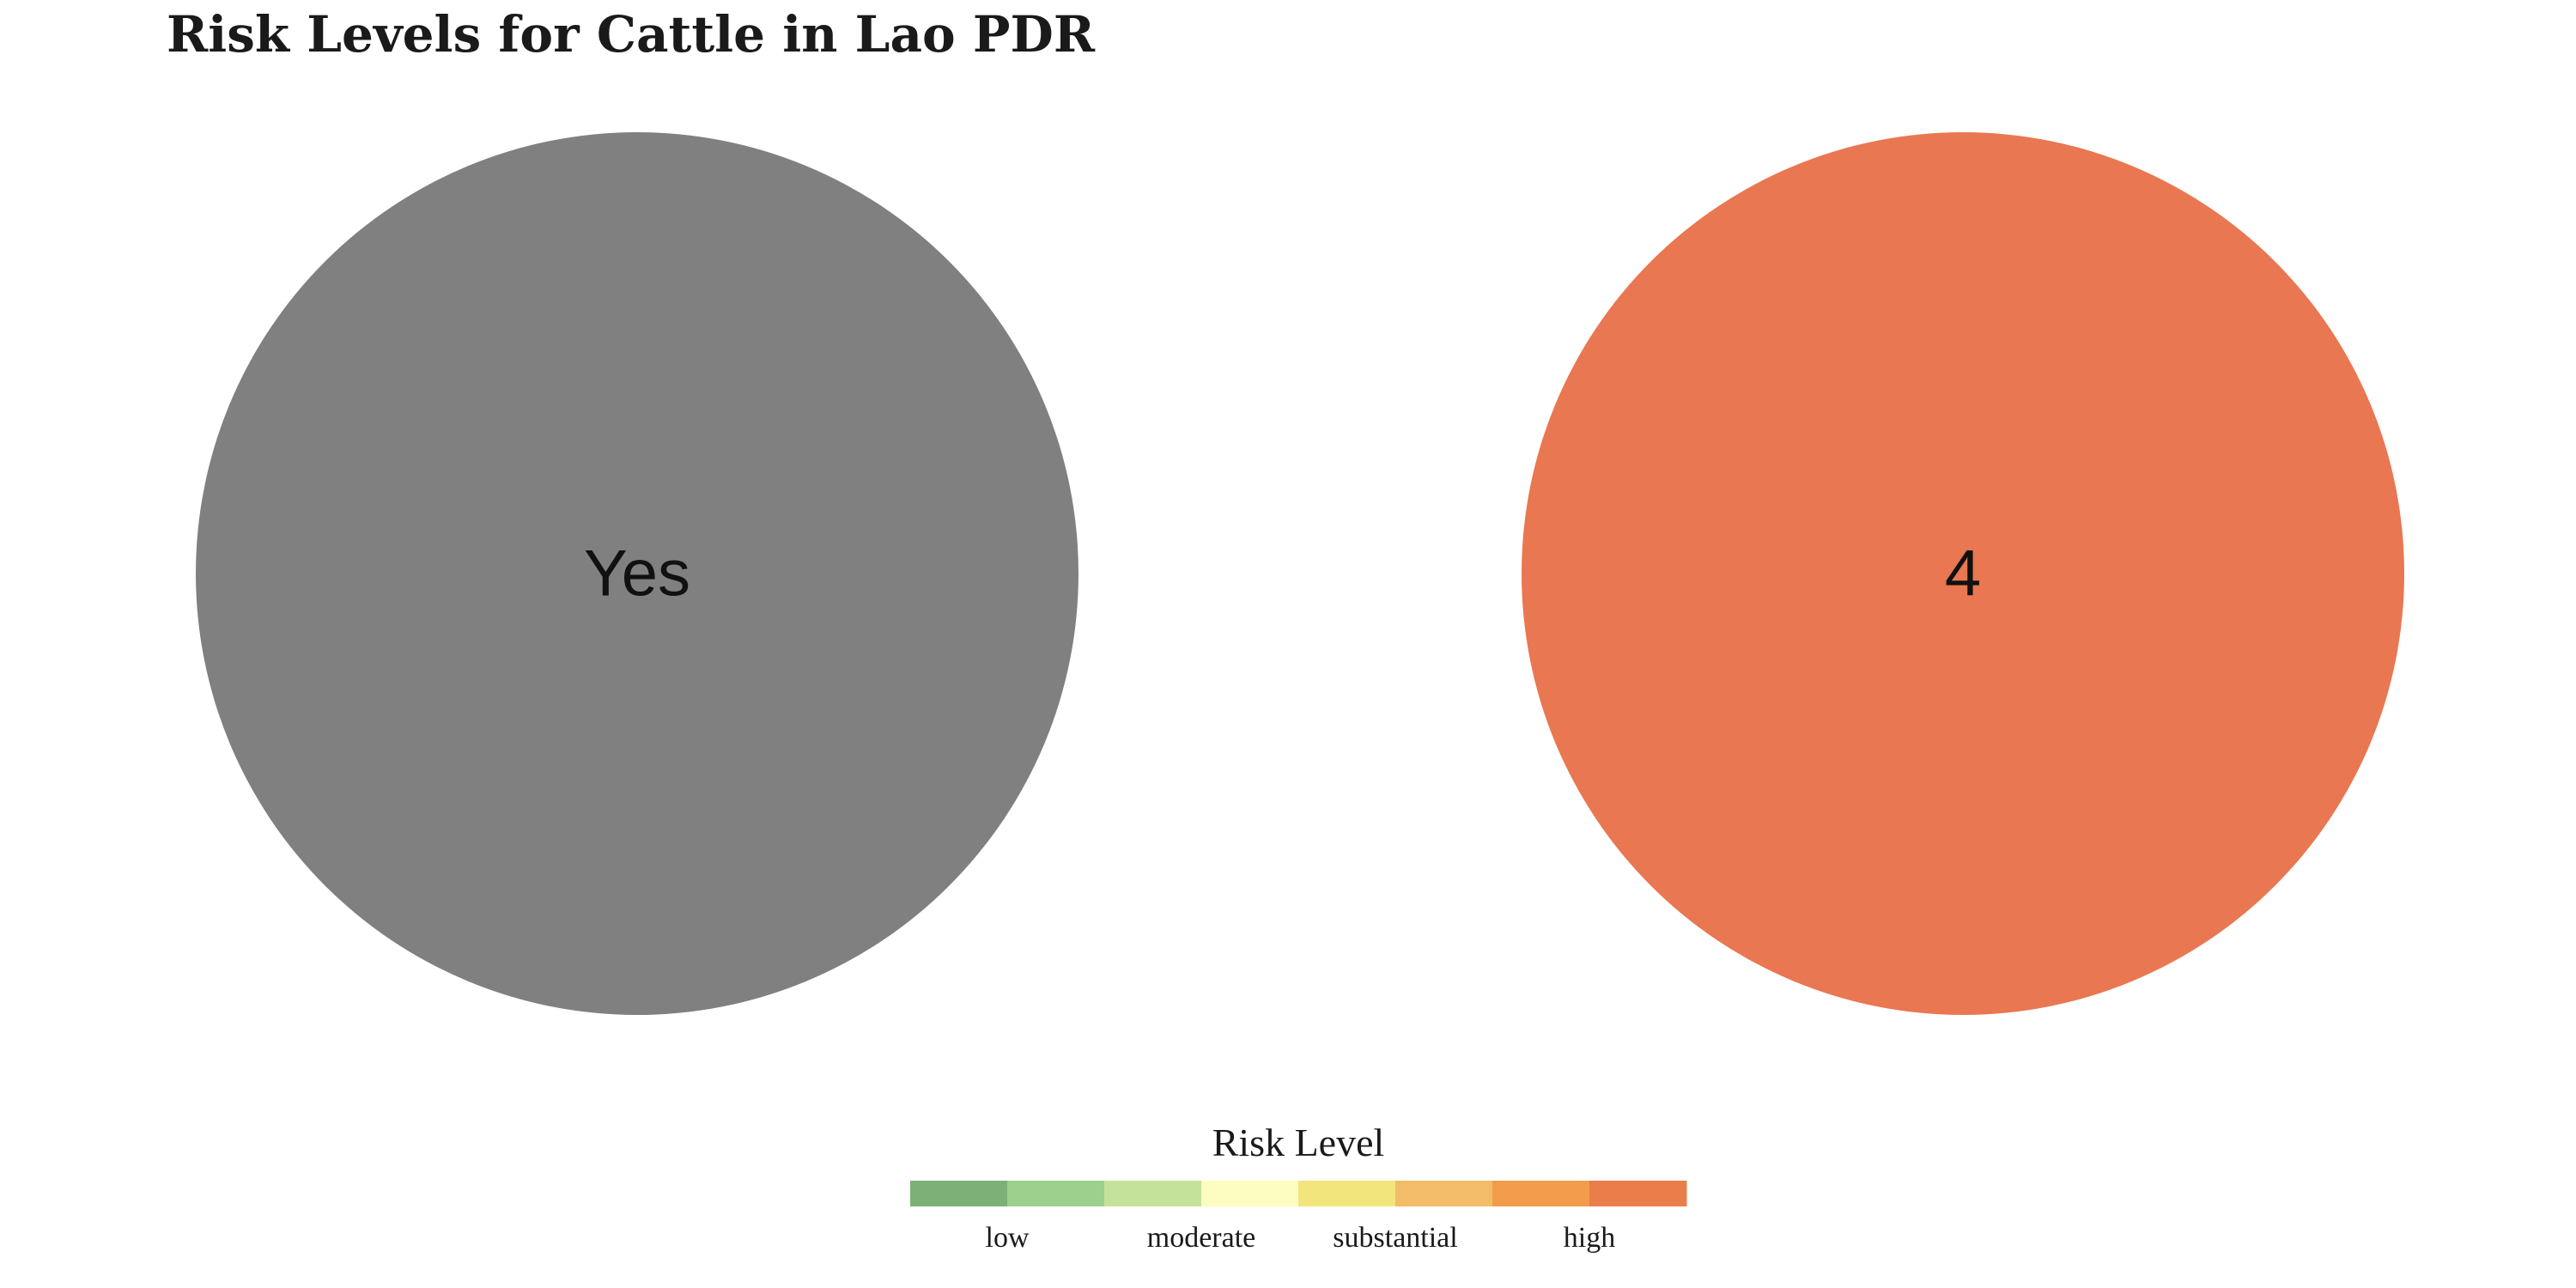 The height and width of the screenshot is (1288, 2576). I want to click on risk-level-legend: Risk Level low moderate substantial high, so click(1298, 1188).